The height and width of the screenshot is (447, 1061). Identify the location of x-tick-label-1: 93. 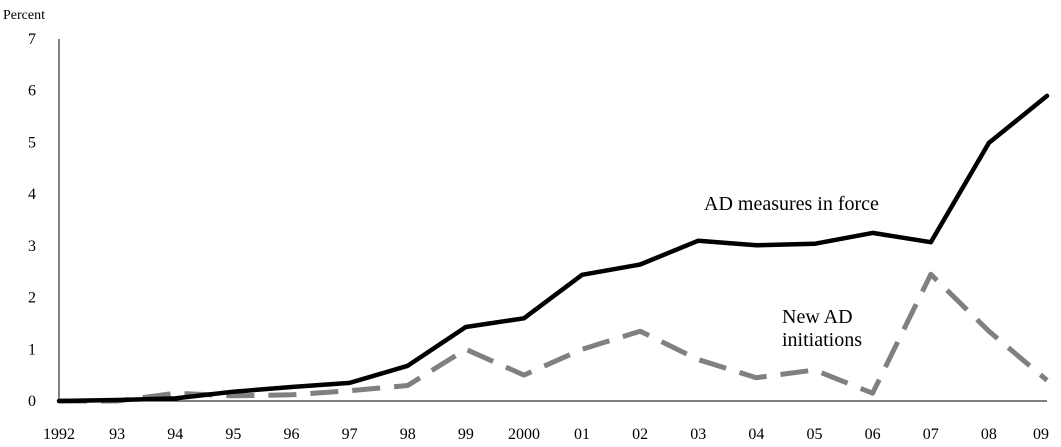
(117, 434).